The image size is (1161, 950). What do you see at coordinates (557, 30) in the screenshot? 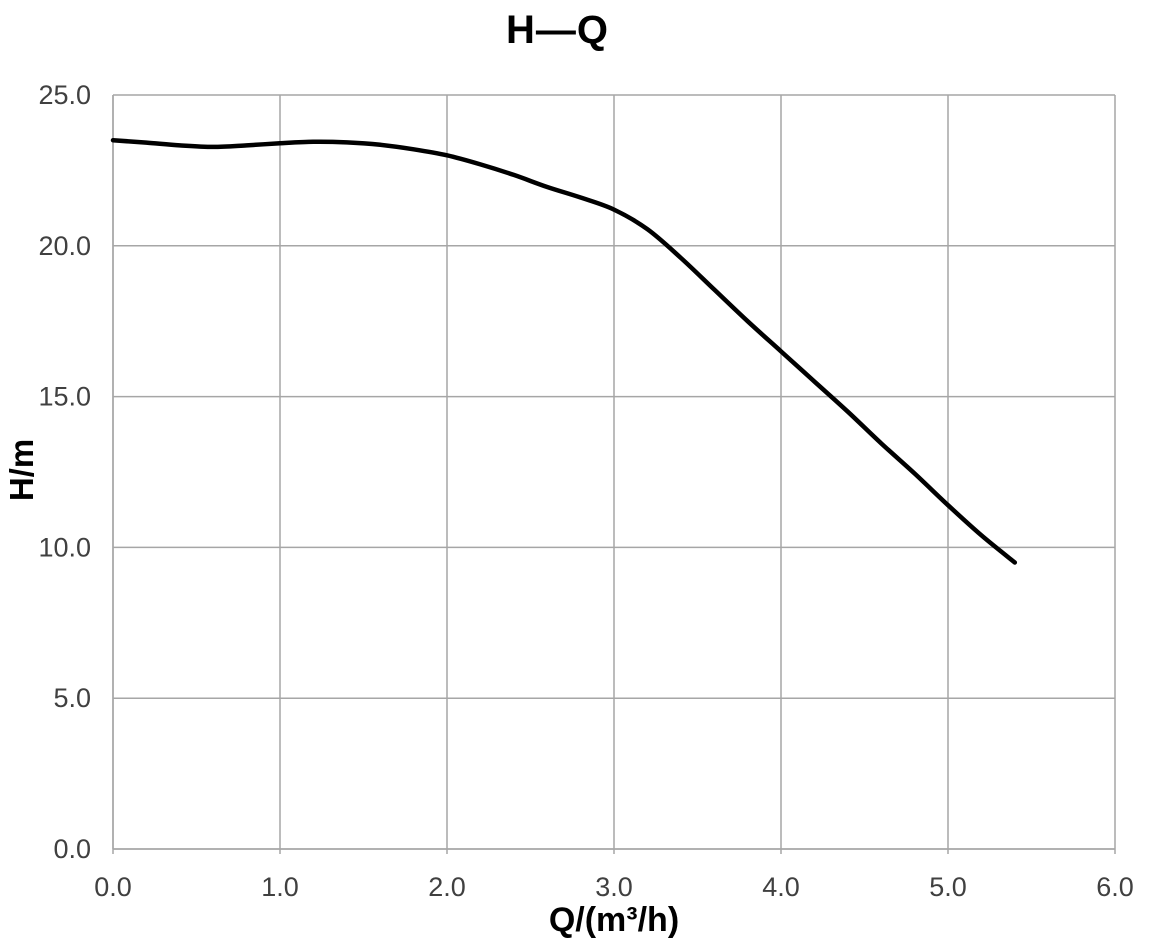
I see `chart-title: H—Q` at bounding box center [557, 30].